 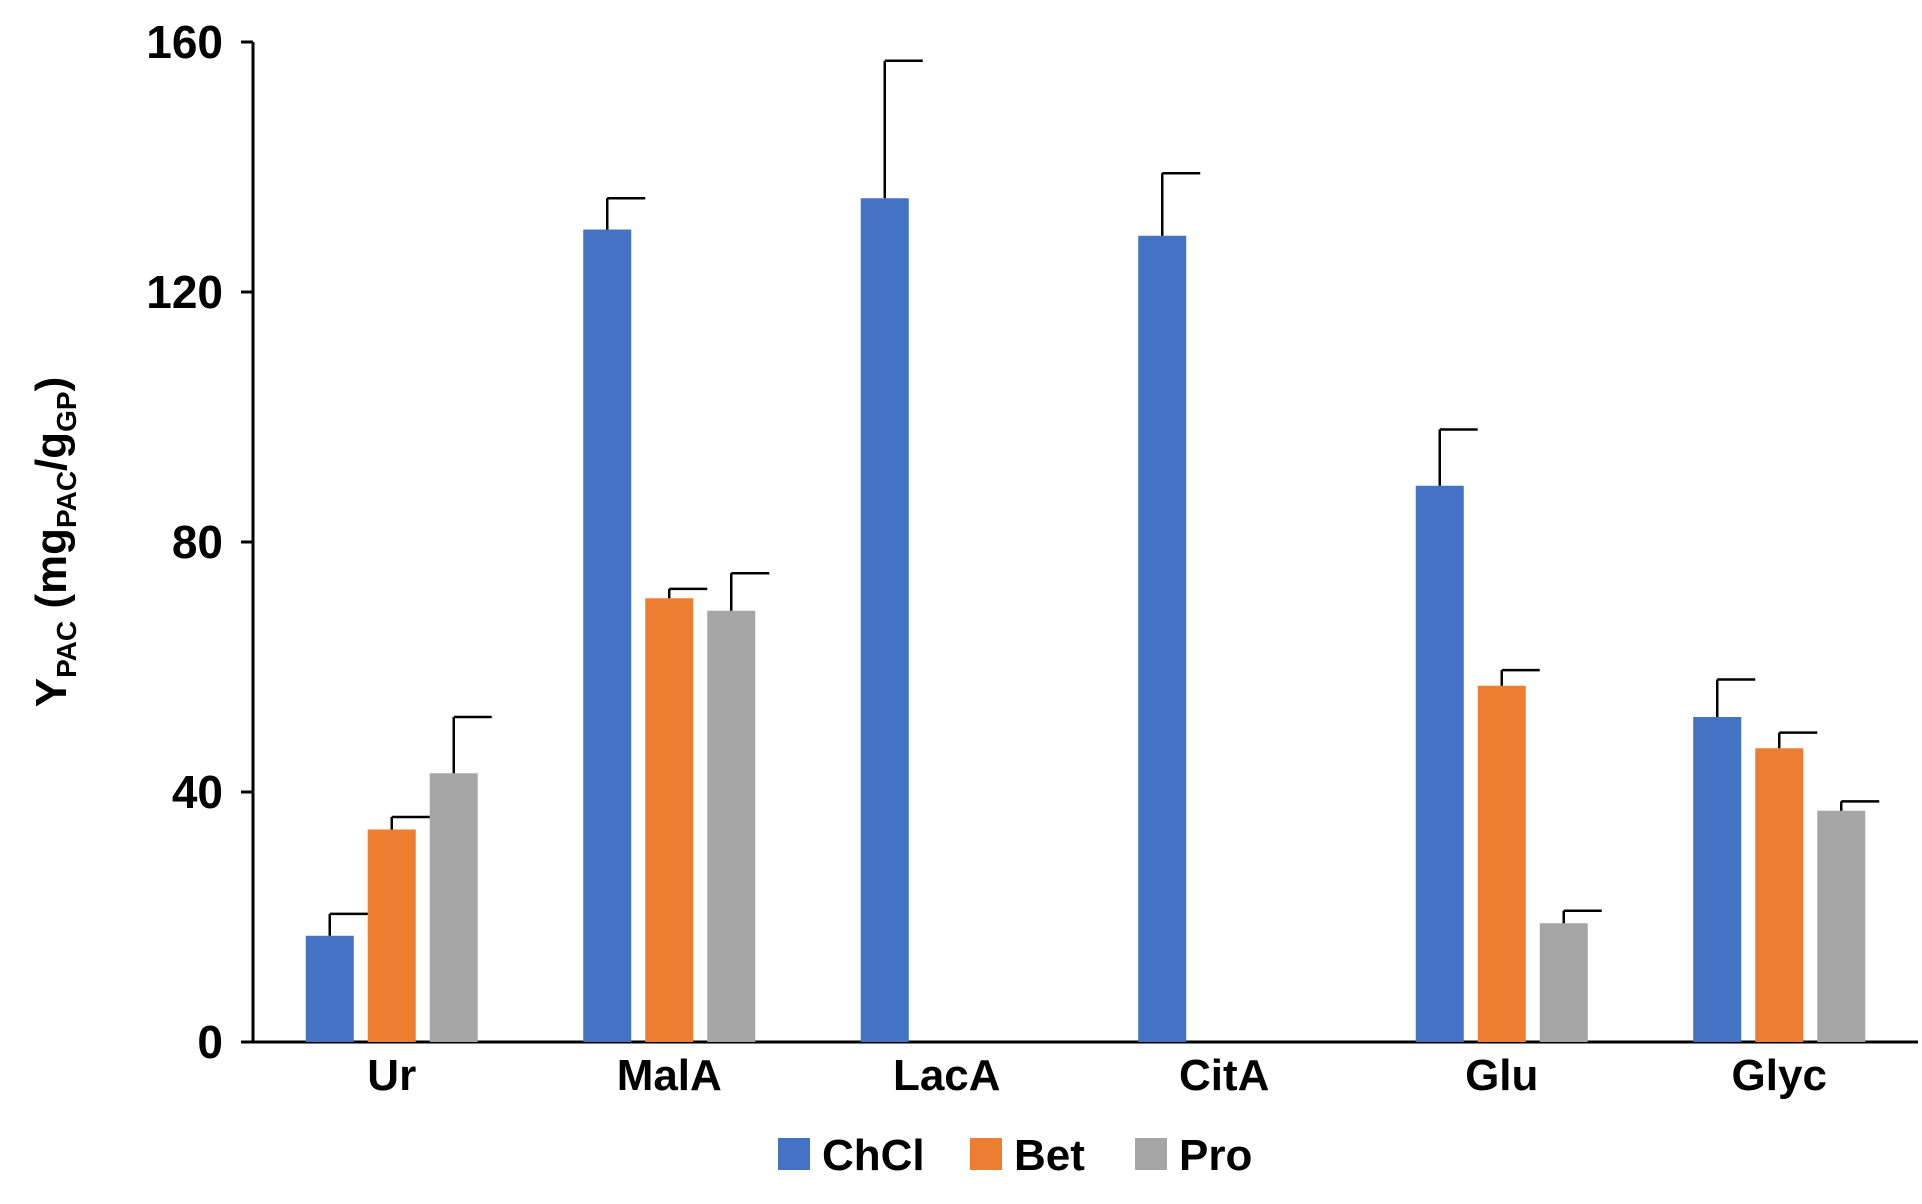 What do you see at coordinates (669, 820) in the screenshot?
I see `bar-bet-mala` at bounding box center [669, 820].